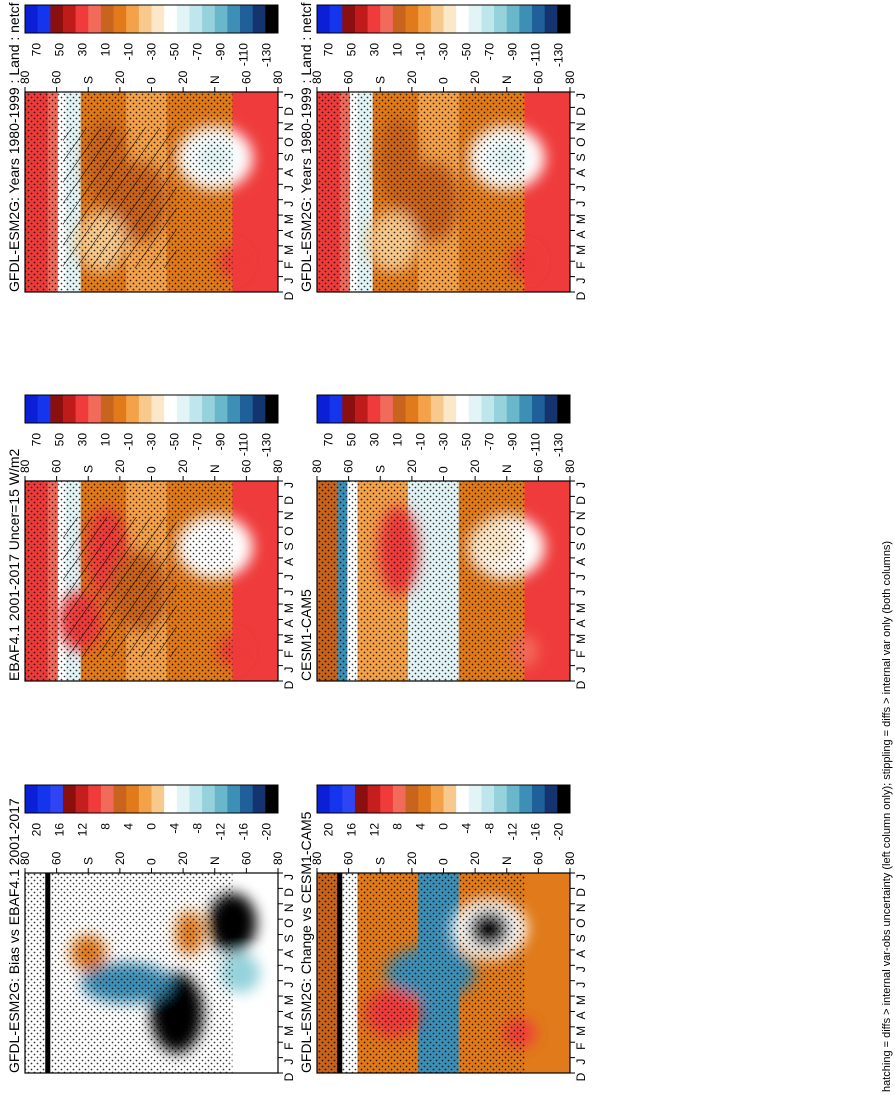 The image size is (895, 1105). What do you see at coordinates (467, 828) in the screenshot?
I see `colorbar-label: -4` at bounding box center [467, 828].